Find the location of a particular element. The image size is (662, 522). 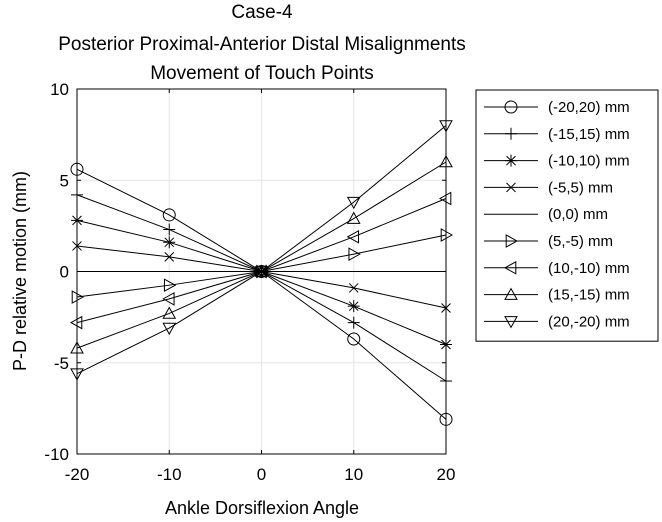

legend-label: (20,-20) mm is located at coordinates (589, 321).